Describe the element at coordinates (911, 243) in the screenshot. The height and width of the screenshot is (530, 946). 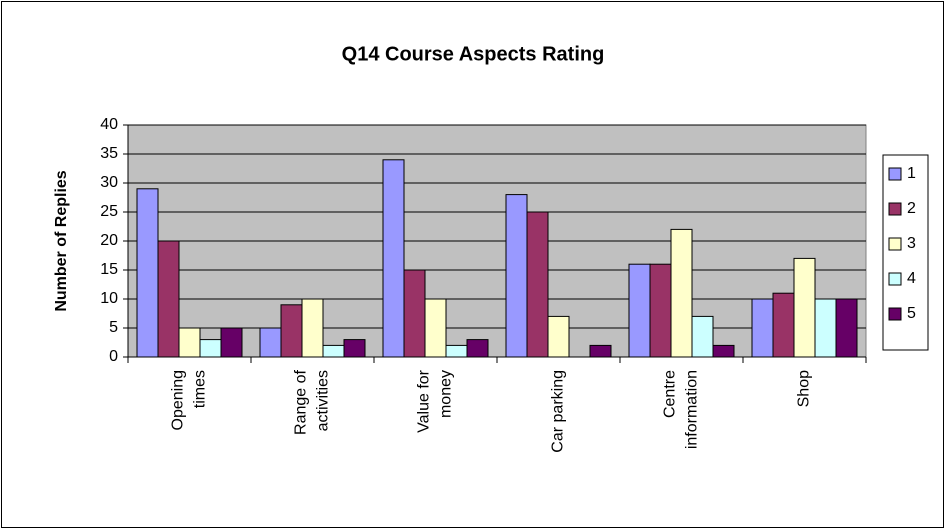
I see `legend-label: 3` at that location.